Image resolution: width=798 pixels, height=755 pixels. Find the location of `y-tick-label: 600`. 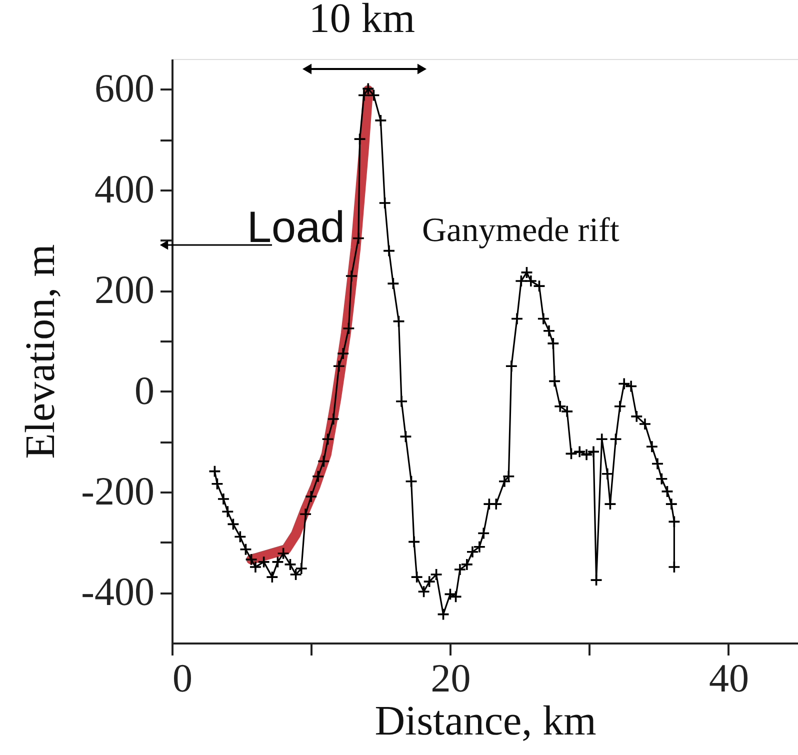

y-tick-label: 600 is located at coordinates (124, 88).